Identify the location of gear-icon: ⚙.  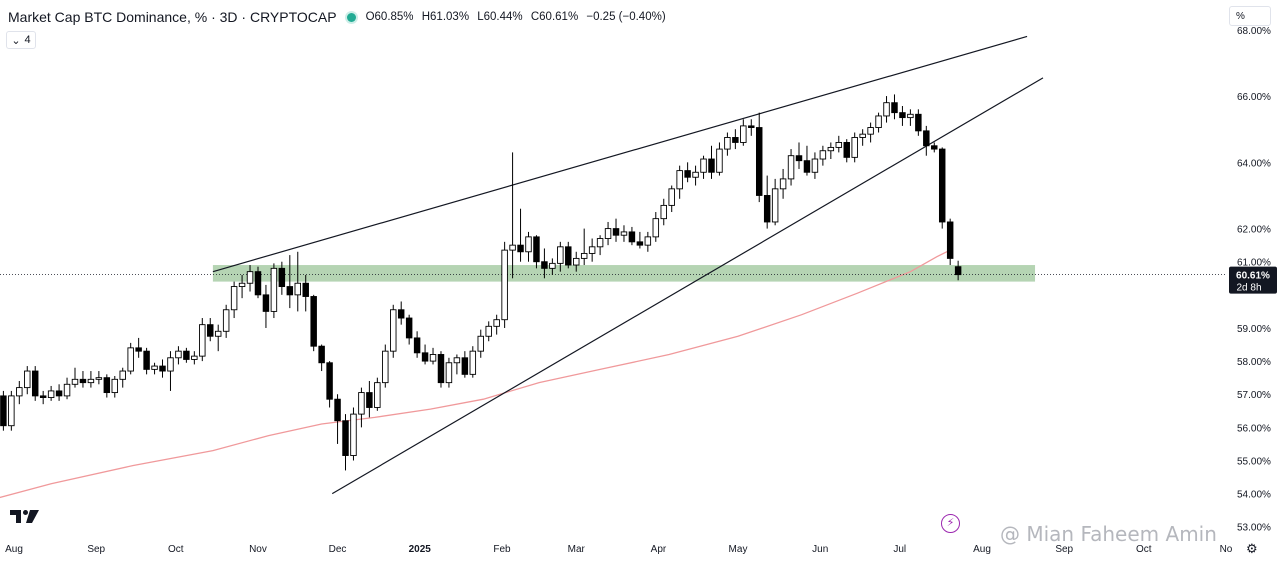
(1252, 548).